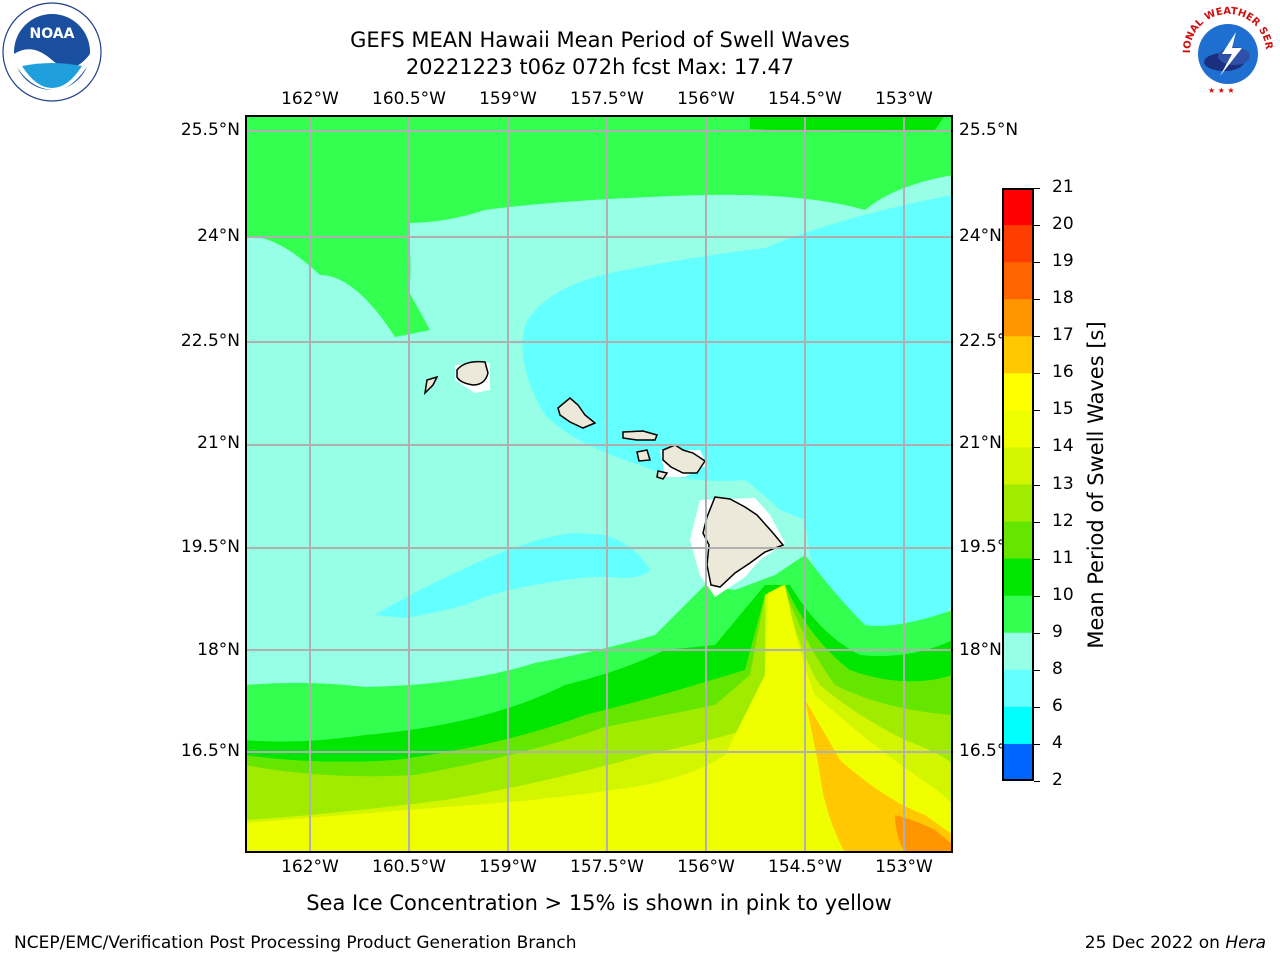  What do you see at coordinates (1096, 485) in the screenshot?
I see `colorbar-label: Mean Period of Swell Waves [s]` at bounding box center [1096, 485].